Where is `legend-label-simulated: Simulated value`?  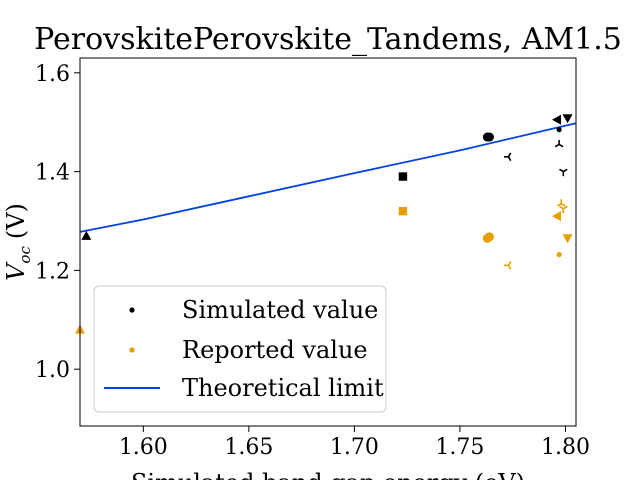
legend-label-simulated: Simulated value is located at coordinates (280, 310).